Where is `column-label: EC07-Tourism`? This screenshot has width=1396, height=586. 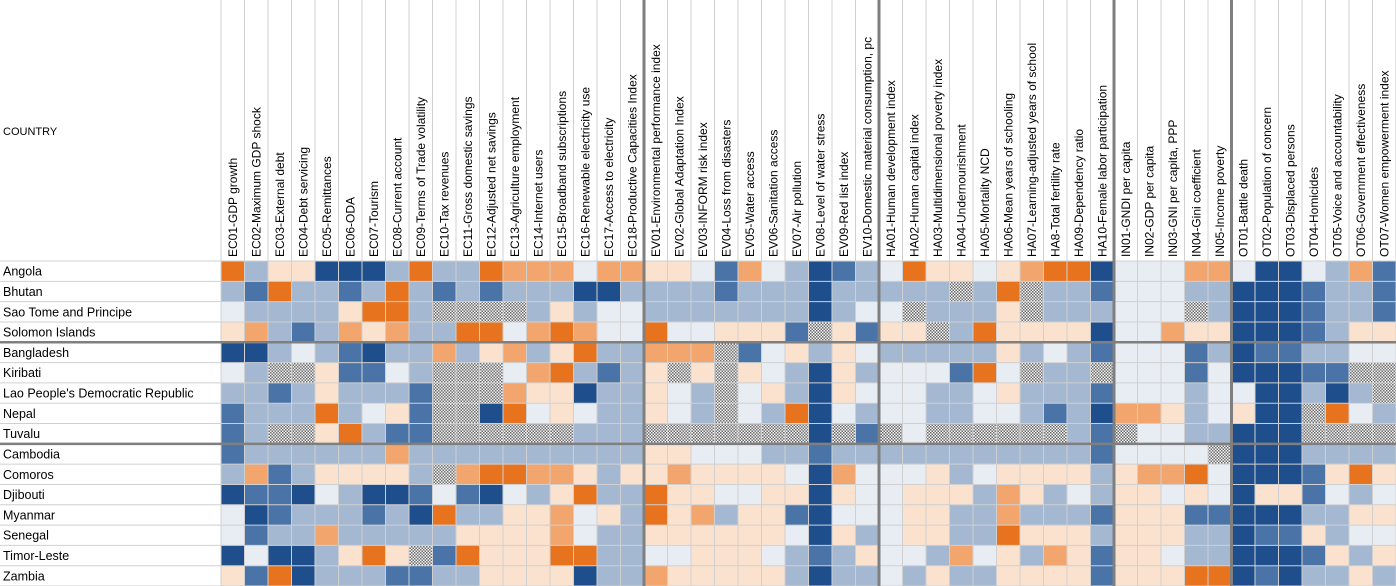 column-label: EC07-Tourism is located at coordinates (374, 219).